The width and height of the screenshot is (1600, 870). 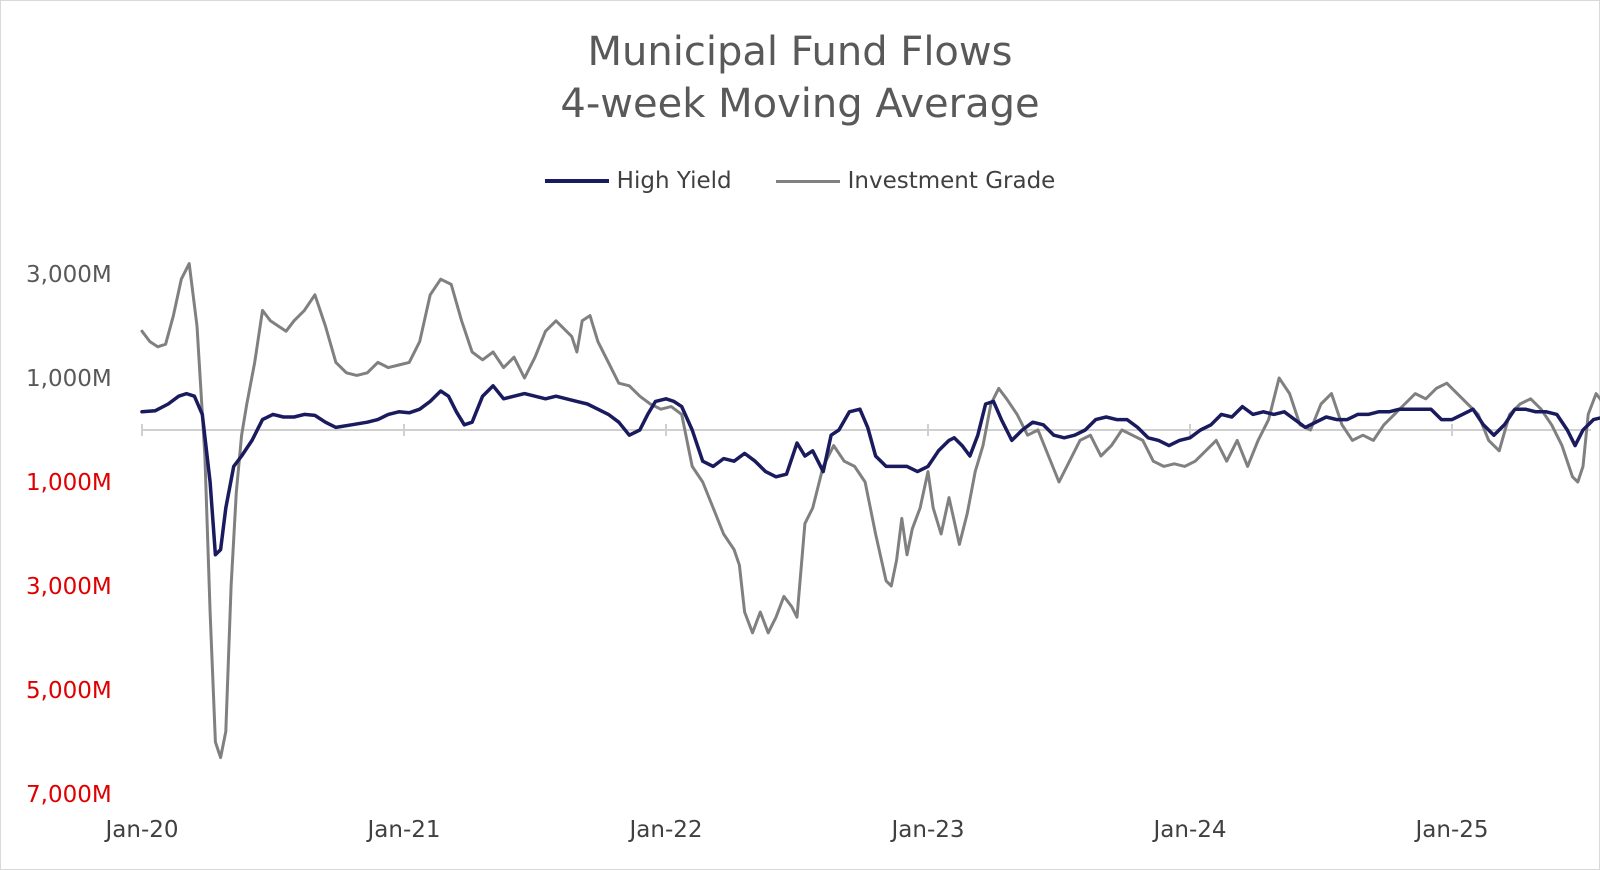 I want to click on legend-label-investment-grade: Investment Grade, so click(x=951, y=181).